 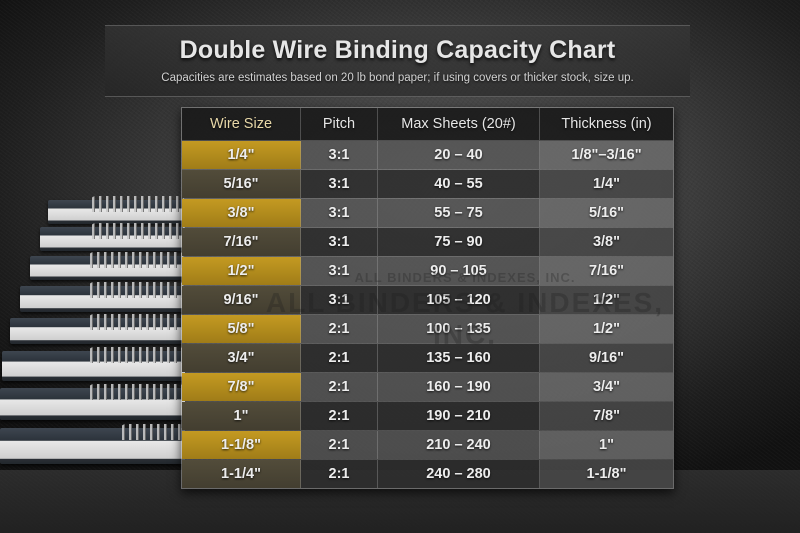 I want to click on table-row: 1-1/8" 2:1 210 – 240 1", so click(x=427, y=445).